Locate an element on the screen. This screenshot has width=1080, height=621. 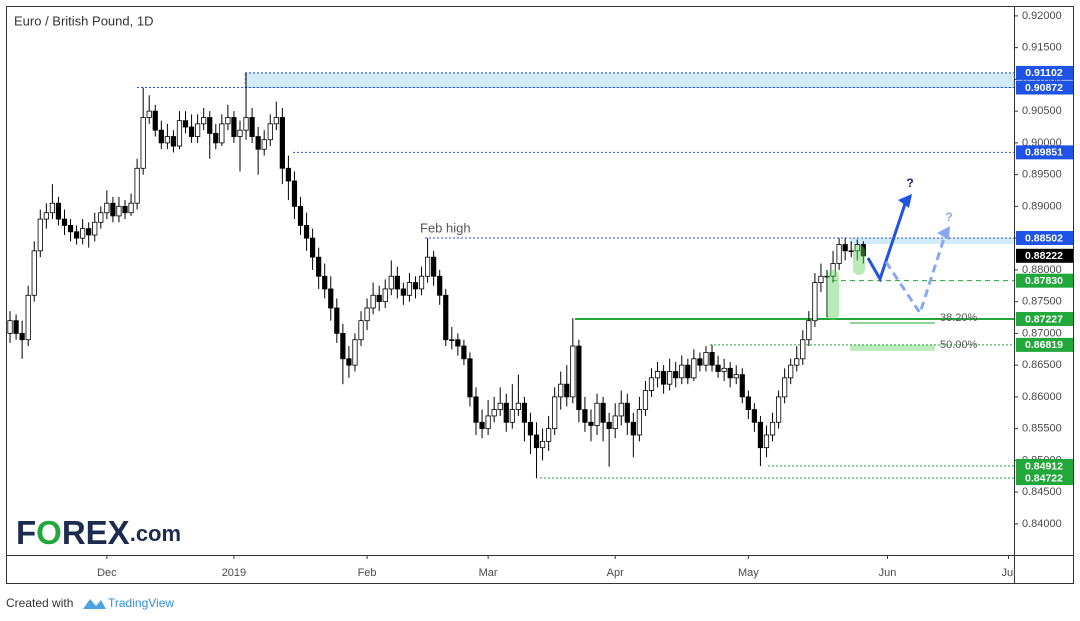
x-tick-label: May is located at coordinates (748, 573).